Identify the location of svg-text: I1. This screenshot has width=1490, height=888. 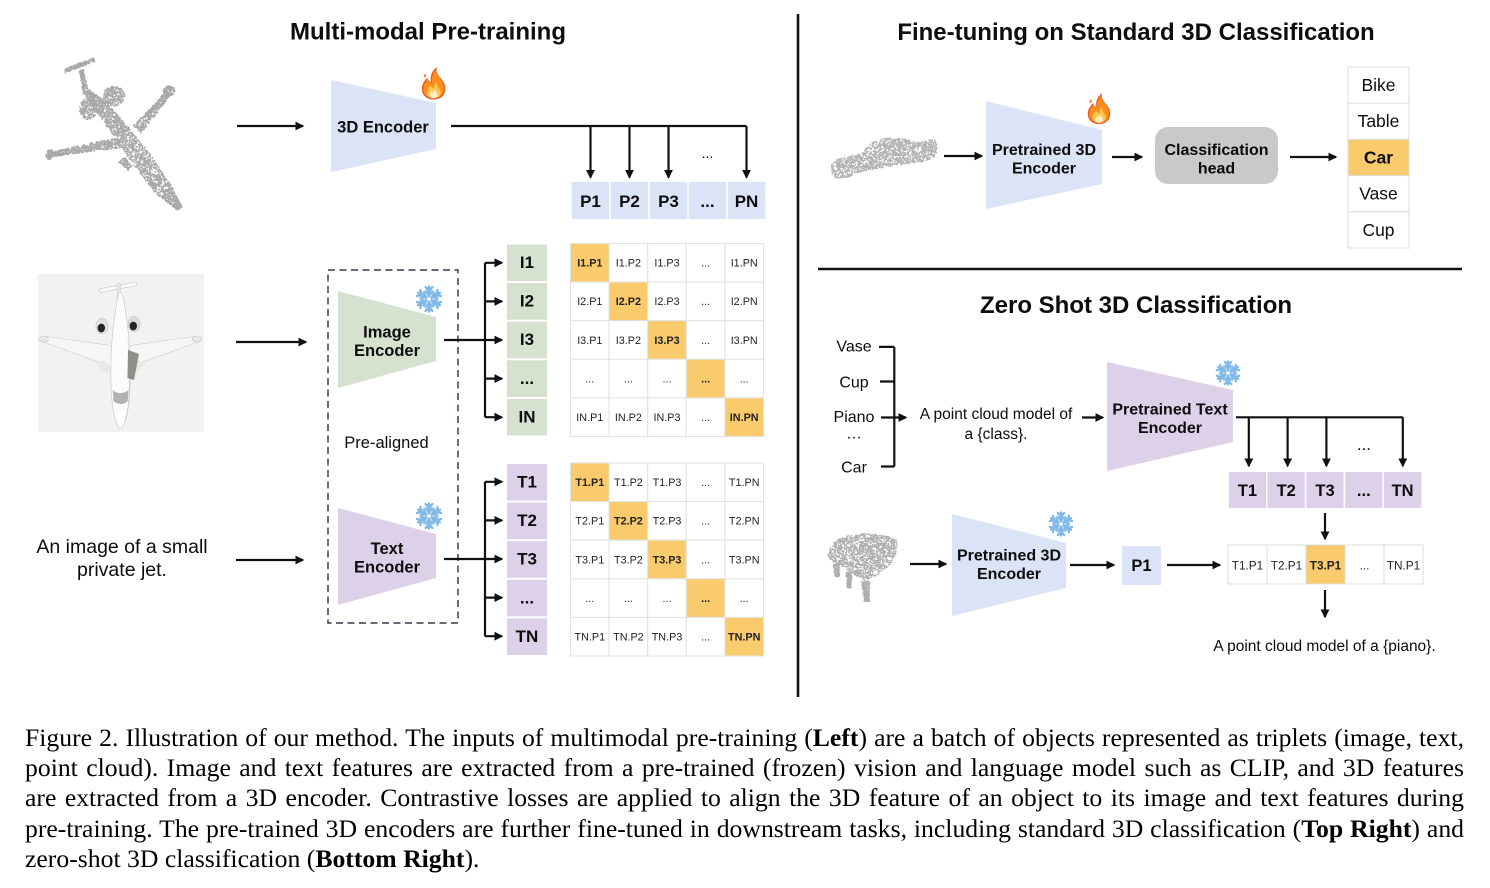
(527, 262).